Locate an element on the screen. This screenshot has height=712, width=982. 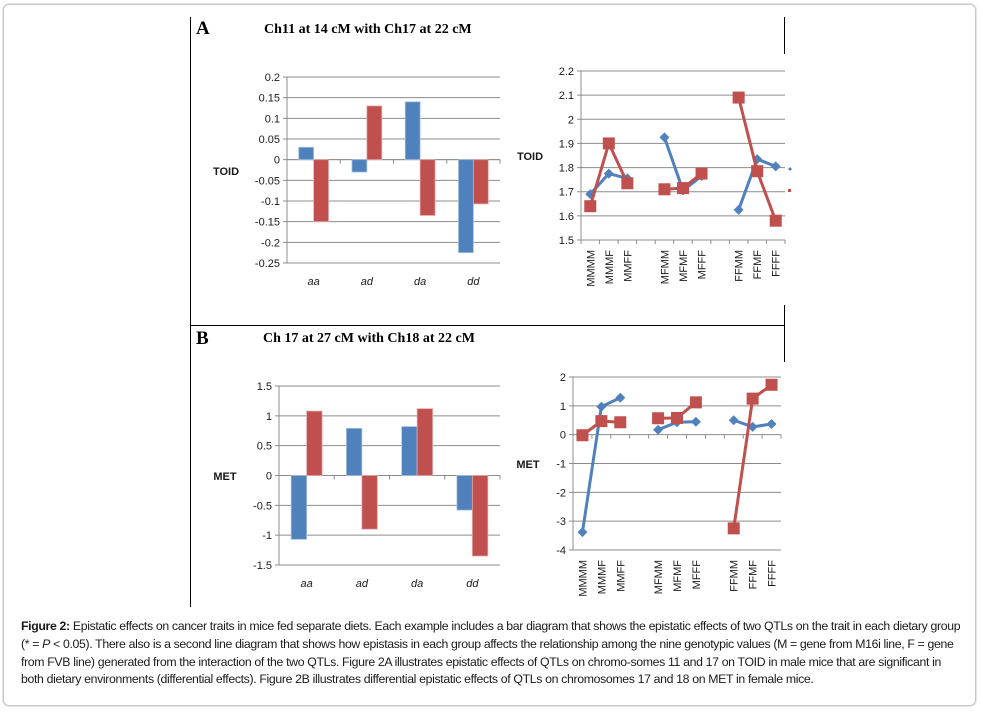
marker-series1-MMMF is located at coordinates (601, 406).